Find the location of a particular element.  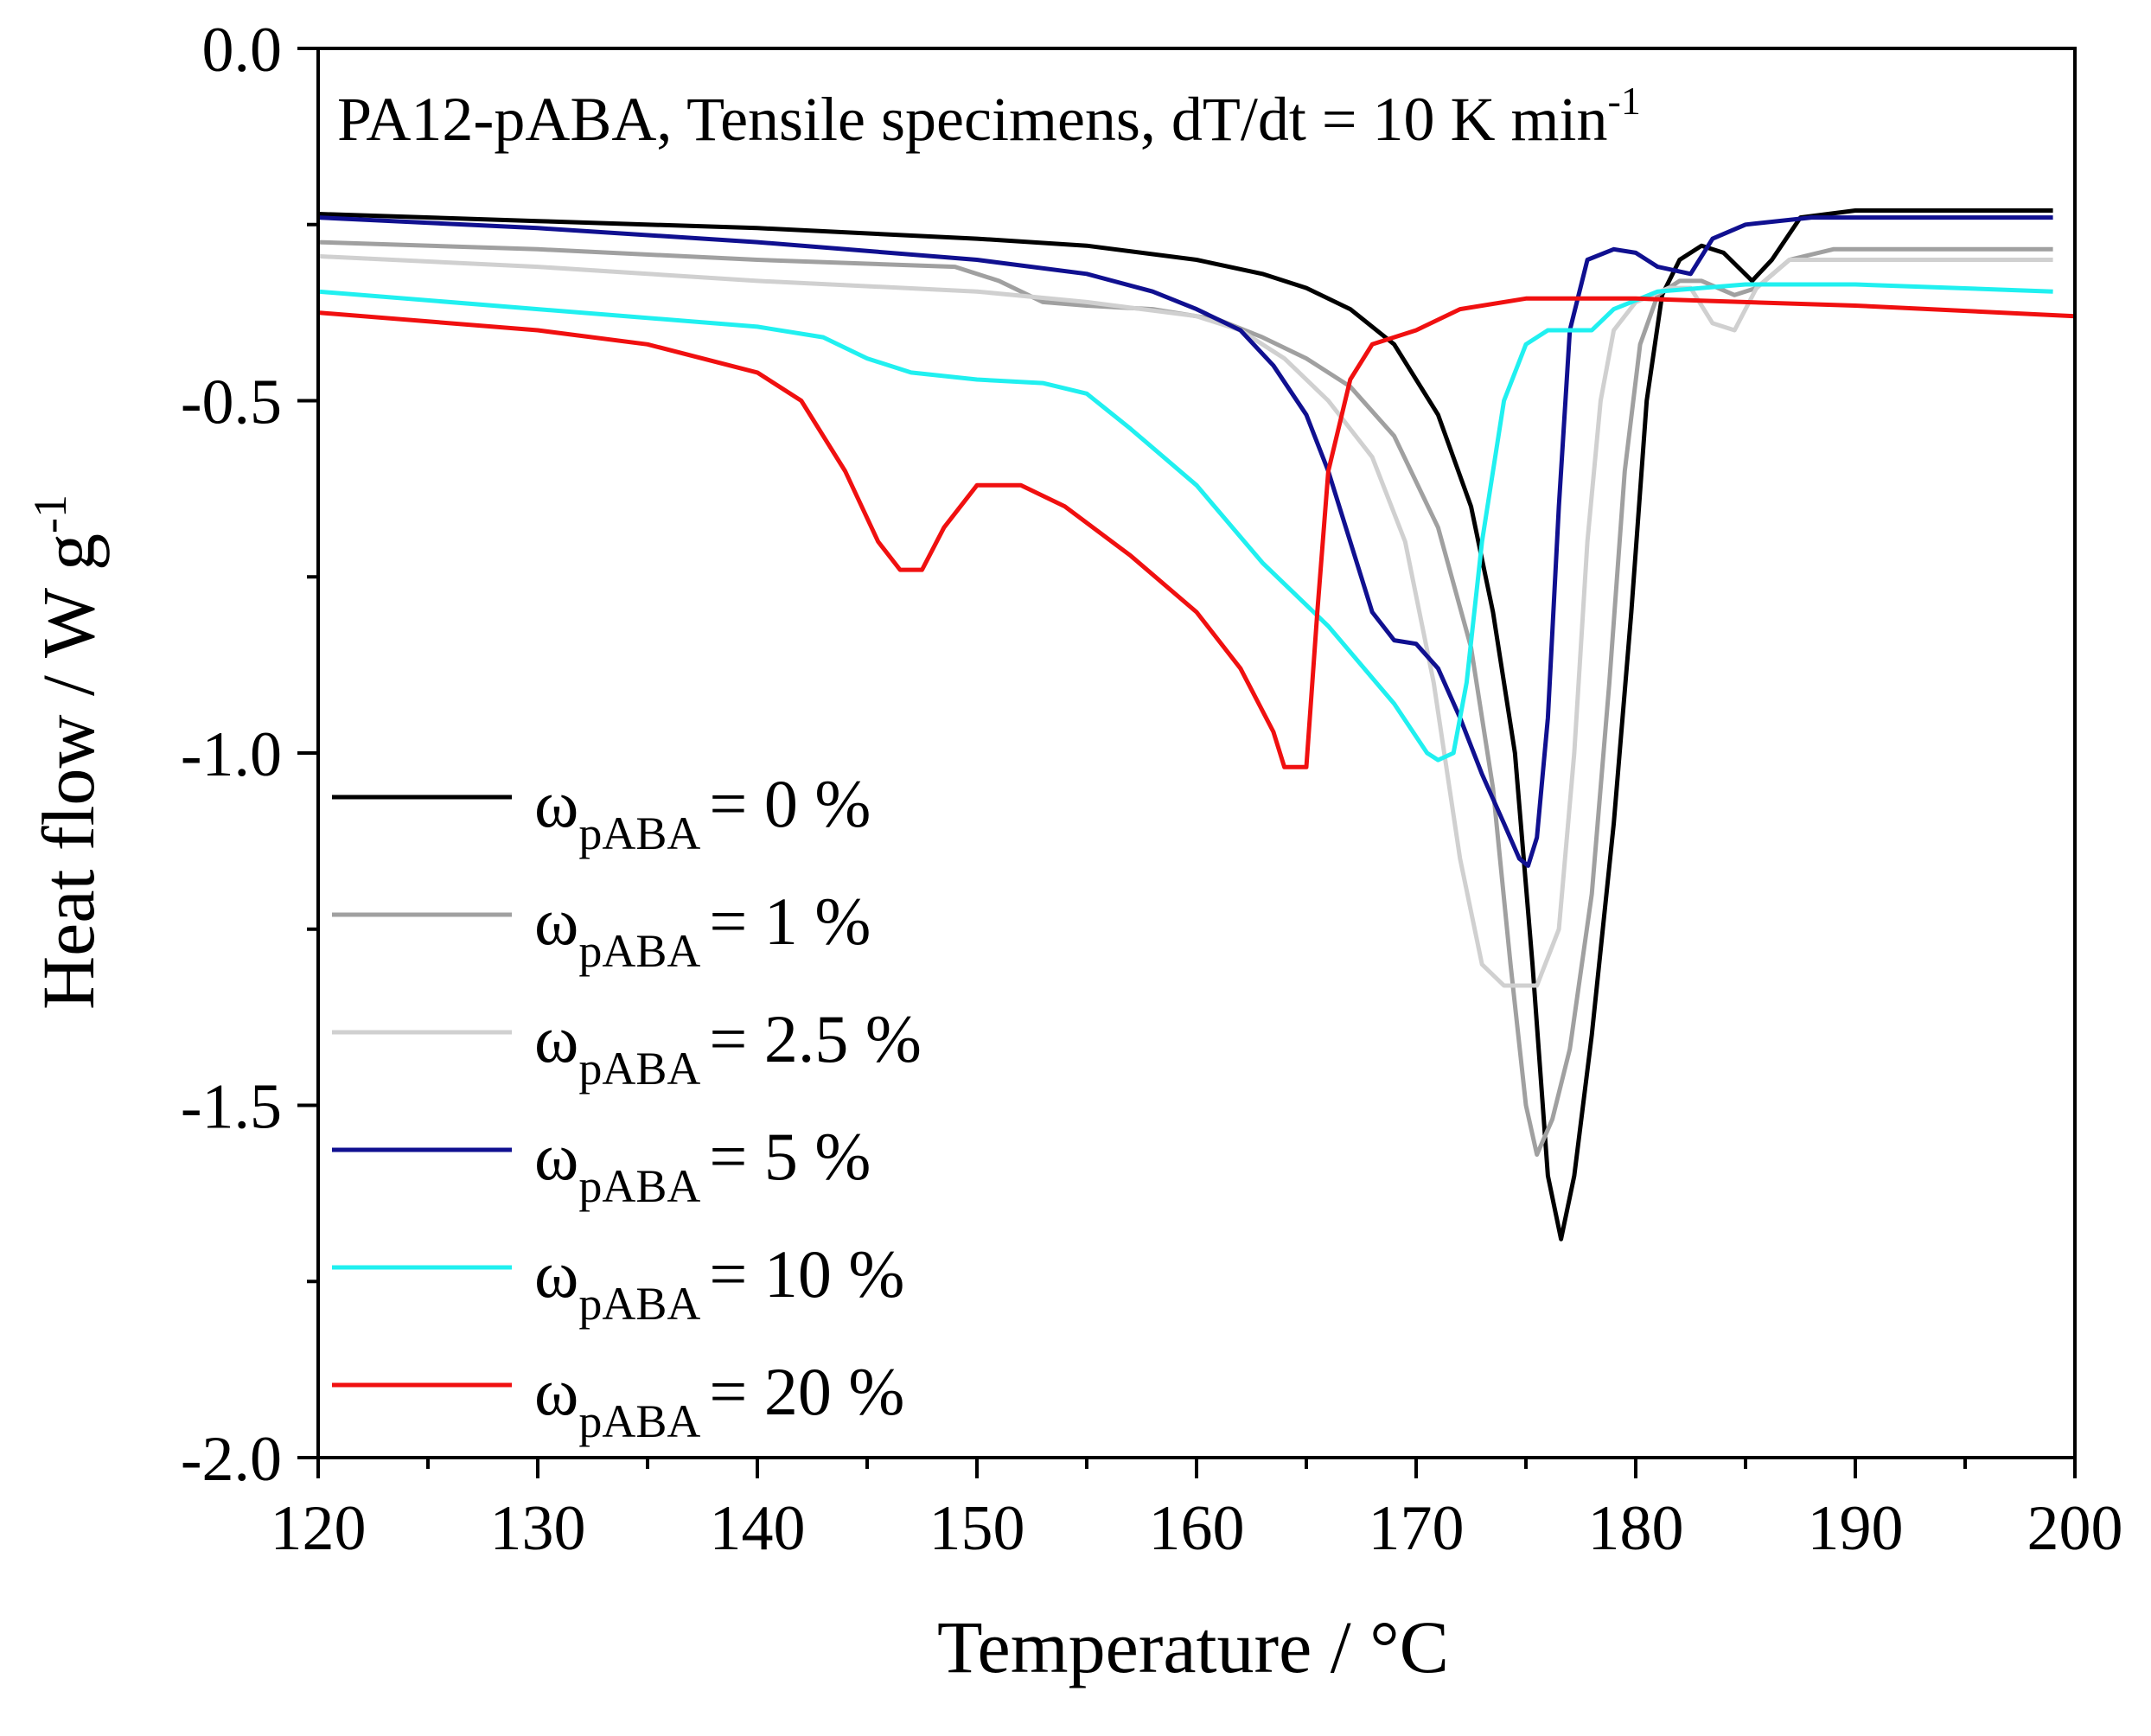

x-tick-label: 170 is located at coordinates (1417, 1528).